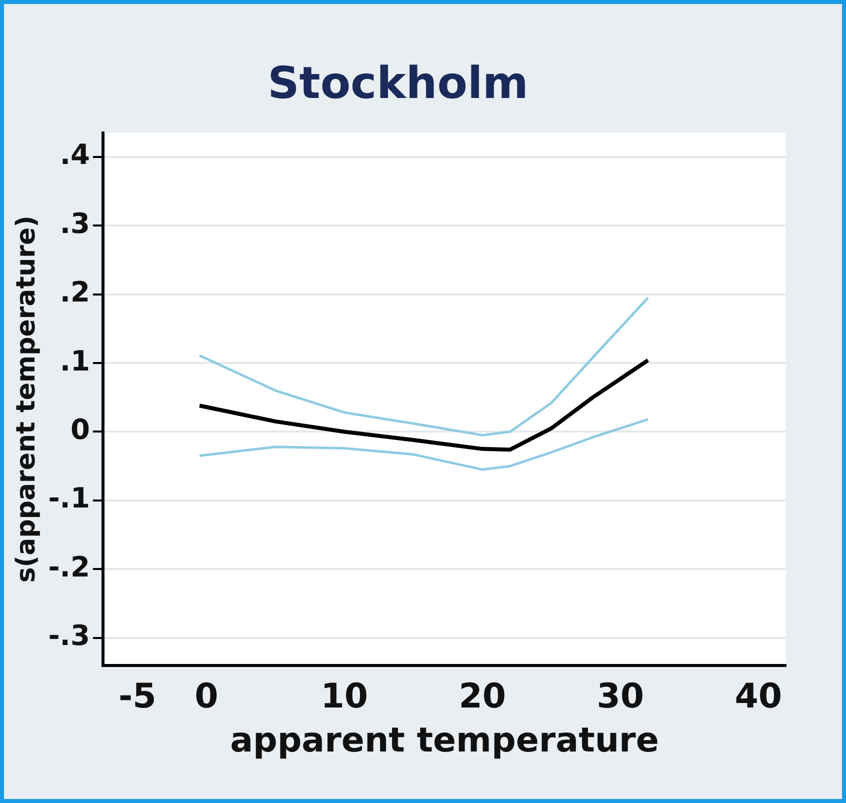  I want to click on x-tick-label: 30, so click(620, 696).